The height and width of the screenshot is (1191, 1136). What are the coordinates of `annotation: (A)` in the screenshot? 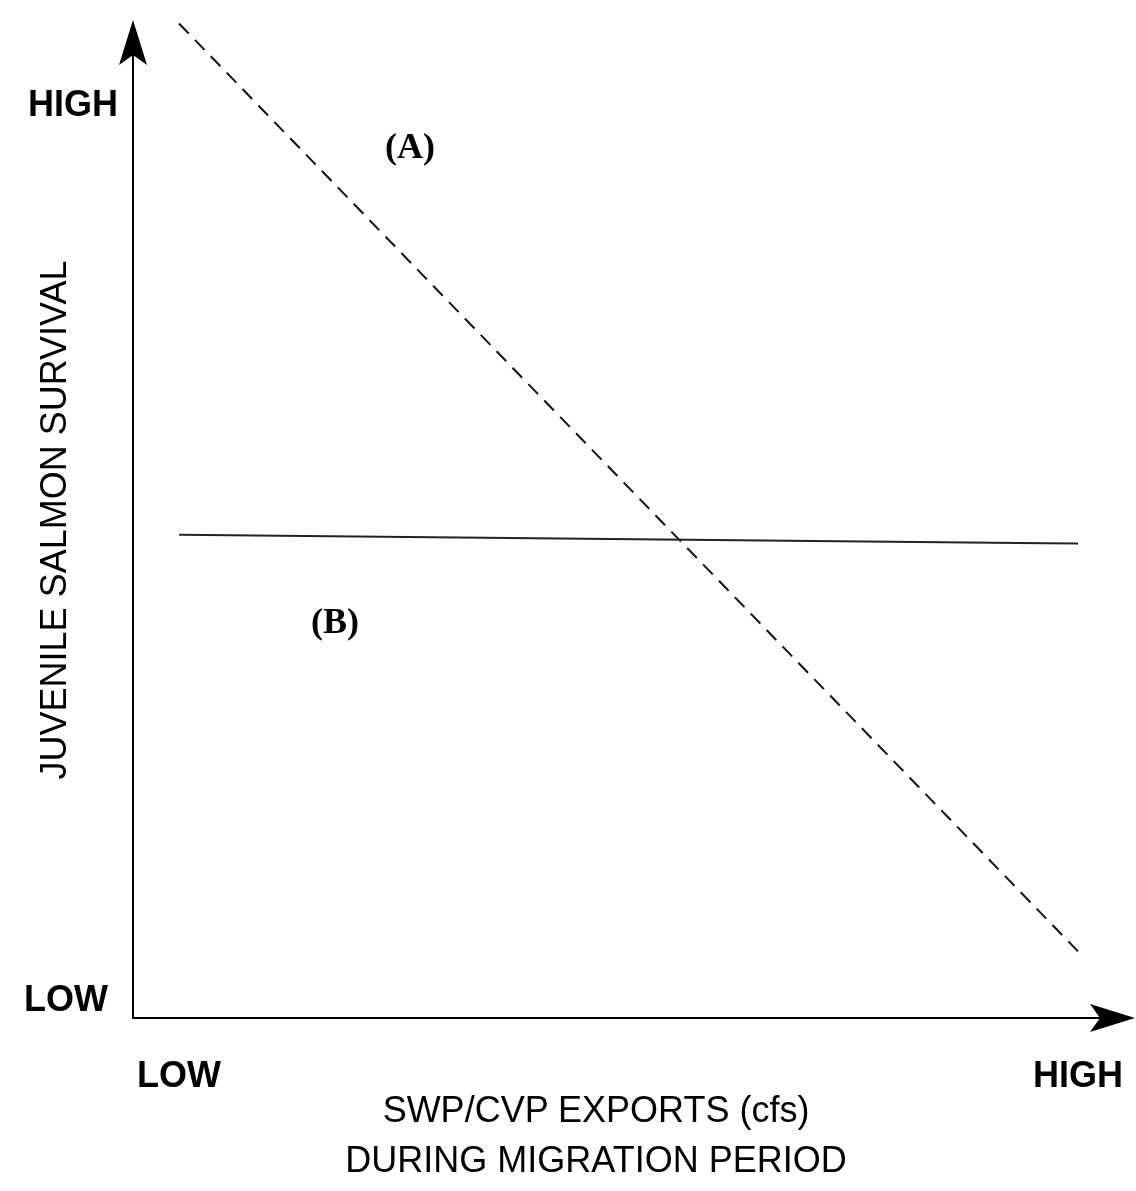 It's located at (410, 145).